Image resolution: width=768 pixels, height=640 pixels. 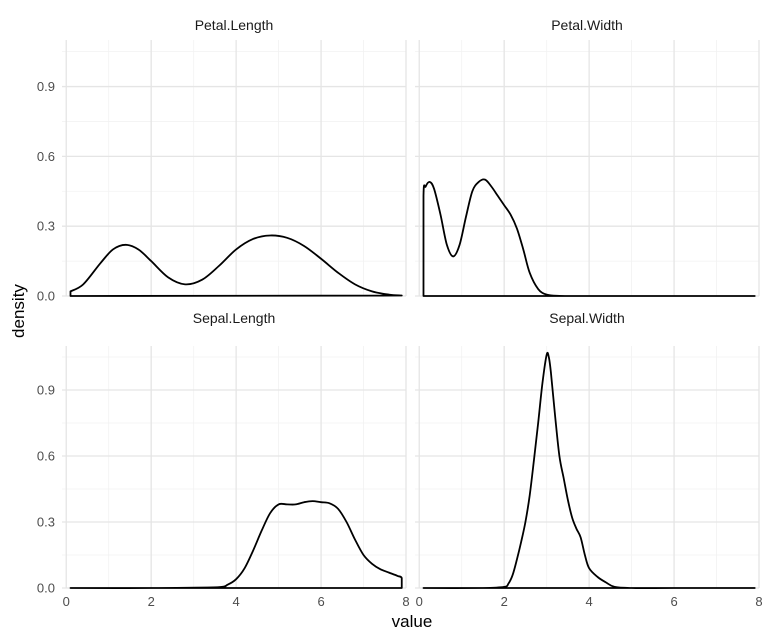 I want to click on y-axis-title: density, so click(x=18, y=311).